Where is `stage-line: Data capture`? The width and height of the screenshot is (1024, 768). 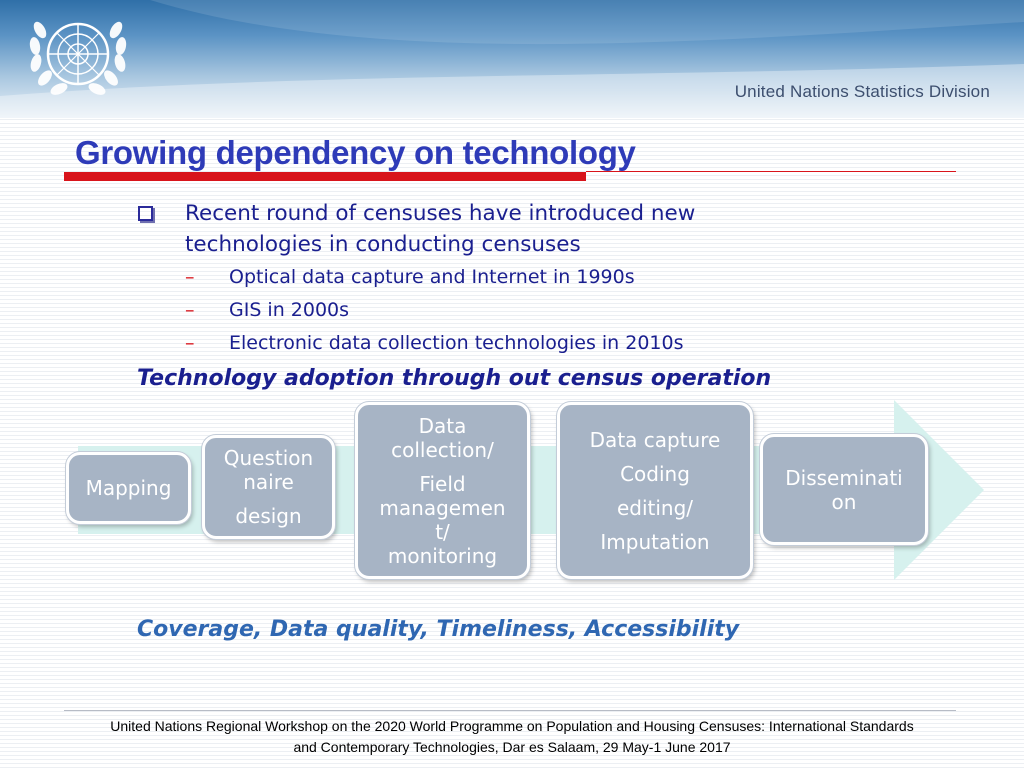
stage-line: Data capture is located at coordinates (655, 439).